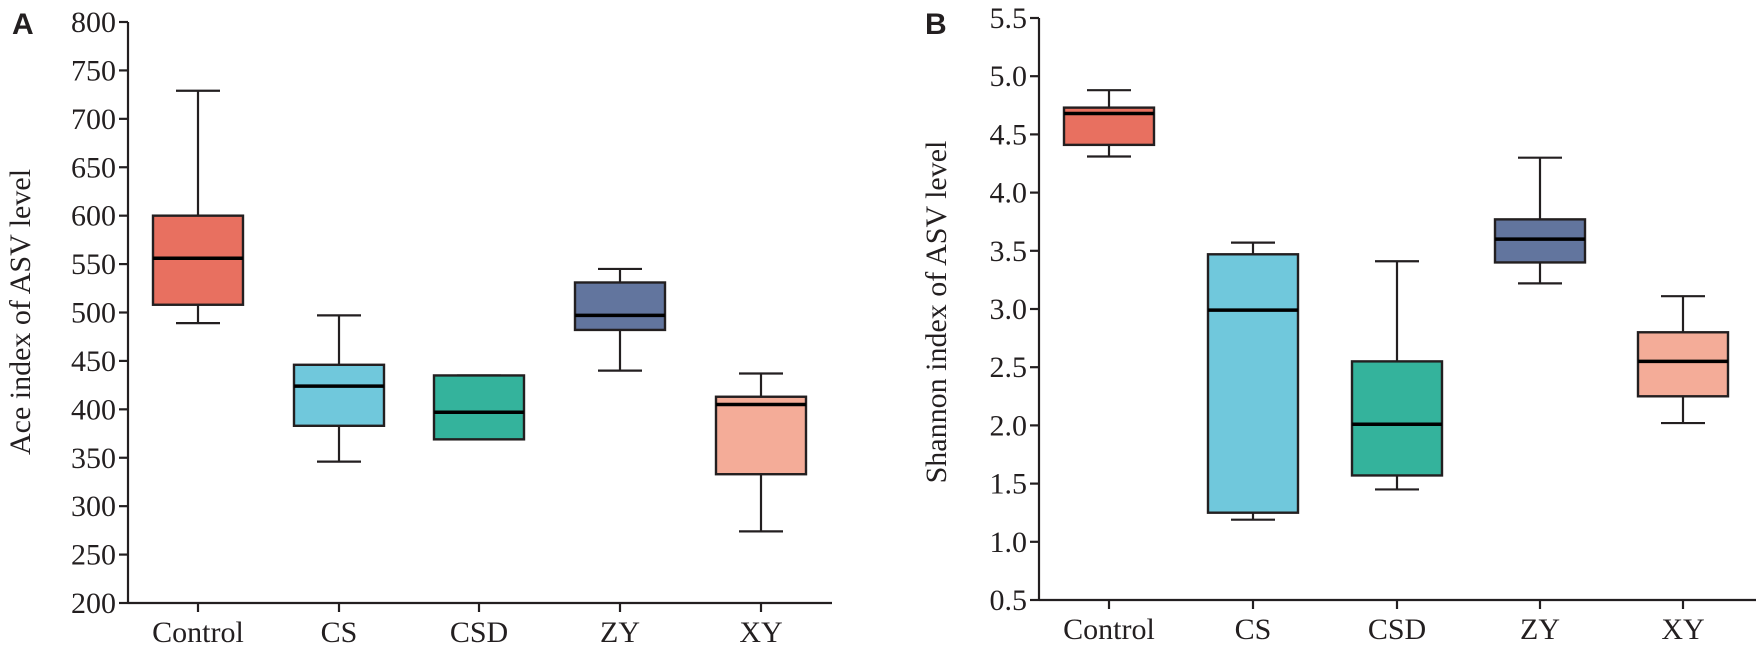  I want to click on y-tick-label: 3.5, so click(1009, 251).